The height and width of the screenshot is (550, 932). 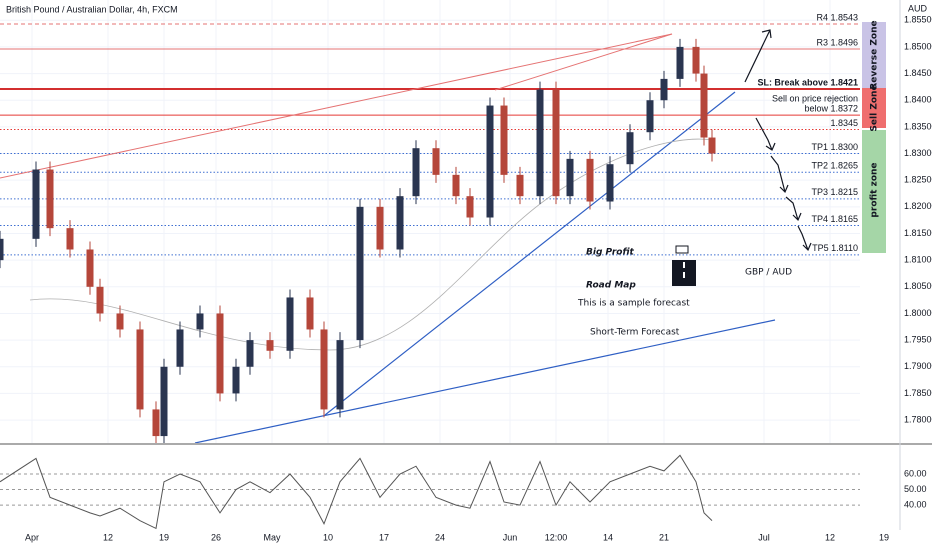 What do you see at coordinates (918, 100) in the screenshot?
I see `y-tick-label: 1.84000` at bounding box center [918, 100].